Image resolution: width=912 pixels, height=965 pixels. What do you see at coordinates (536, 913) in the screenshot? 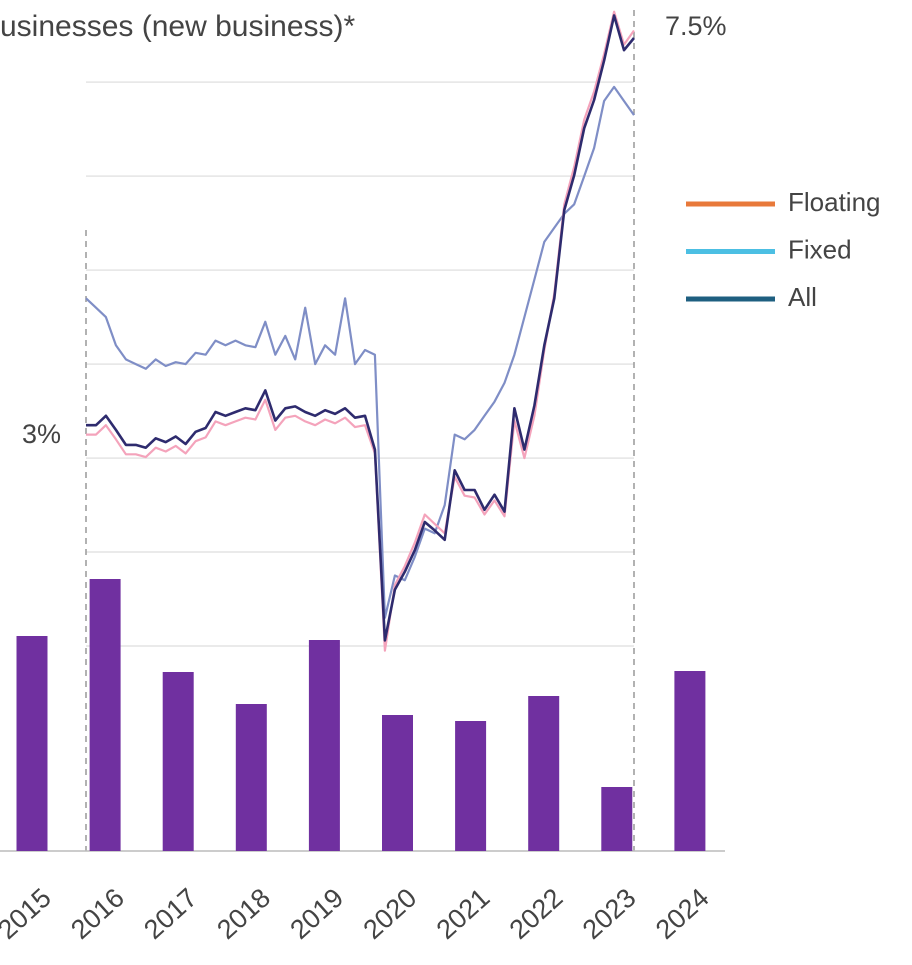
I see `x-tick-label: 2022` at bounding box center [536, 913].